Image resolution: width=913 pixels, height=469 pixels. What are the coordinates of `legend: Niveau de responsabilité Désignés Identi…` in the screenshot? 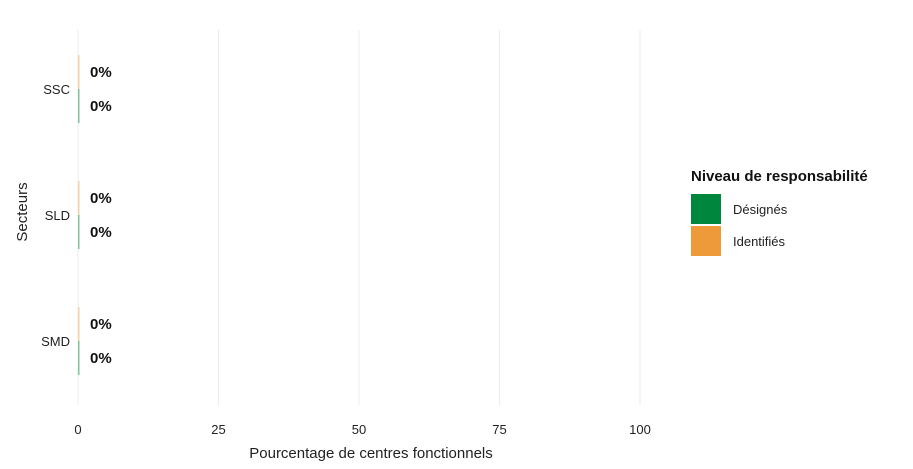 It's located at (779, 212).